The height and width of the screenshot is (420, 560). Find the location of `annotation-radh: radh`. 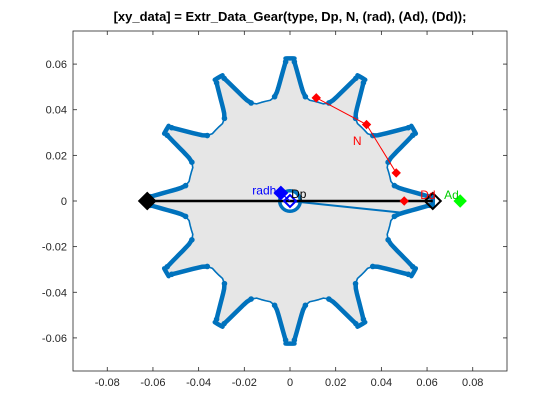

annotation-radh: radh is located at coordinates (264, 191).